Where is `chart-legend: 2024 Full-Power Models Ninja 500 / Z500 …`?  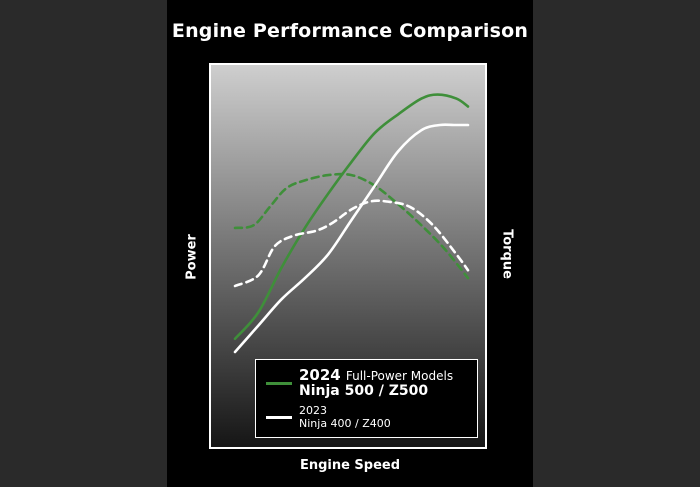 chart-legend: 2024 Full-Power Models Ninja 500 / Z500 … is located at coordinates (366, 398).